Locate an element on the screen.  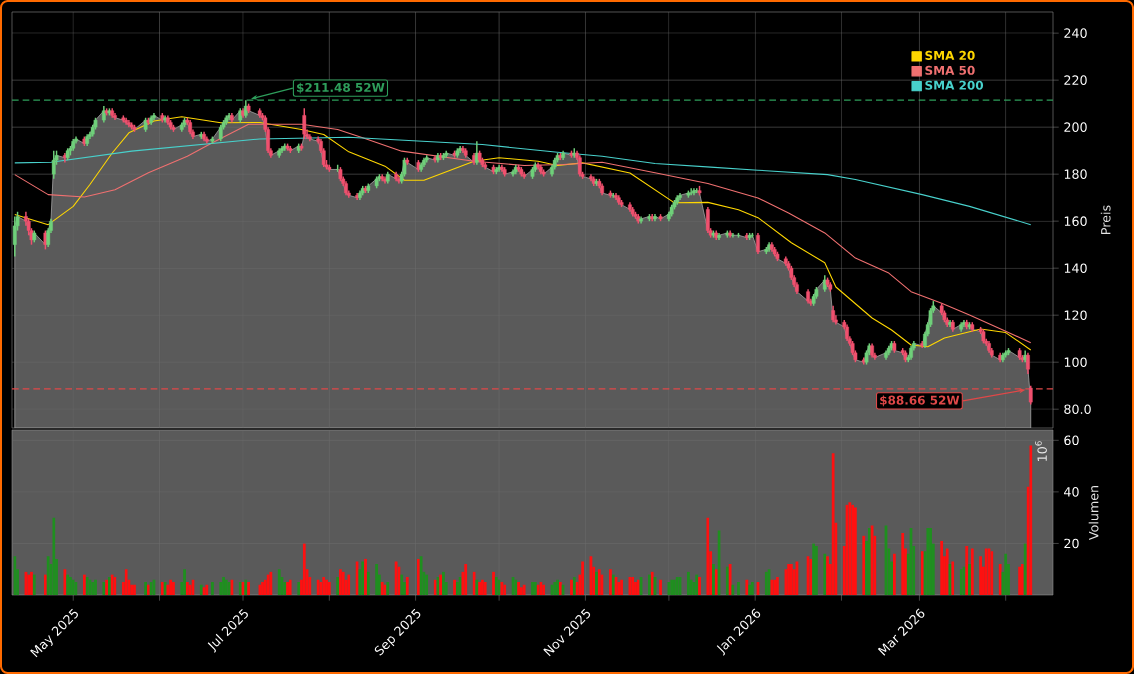
legend-label: SMA 200 is located at coordinates (954, 85).